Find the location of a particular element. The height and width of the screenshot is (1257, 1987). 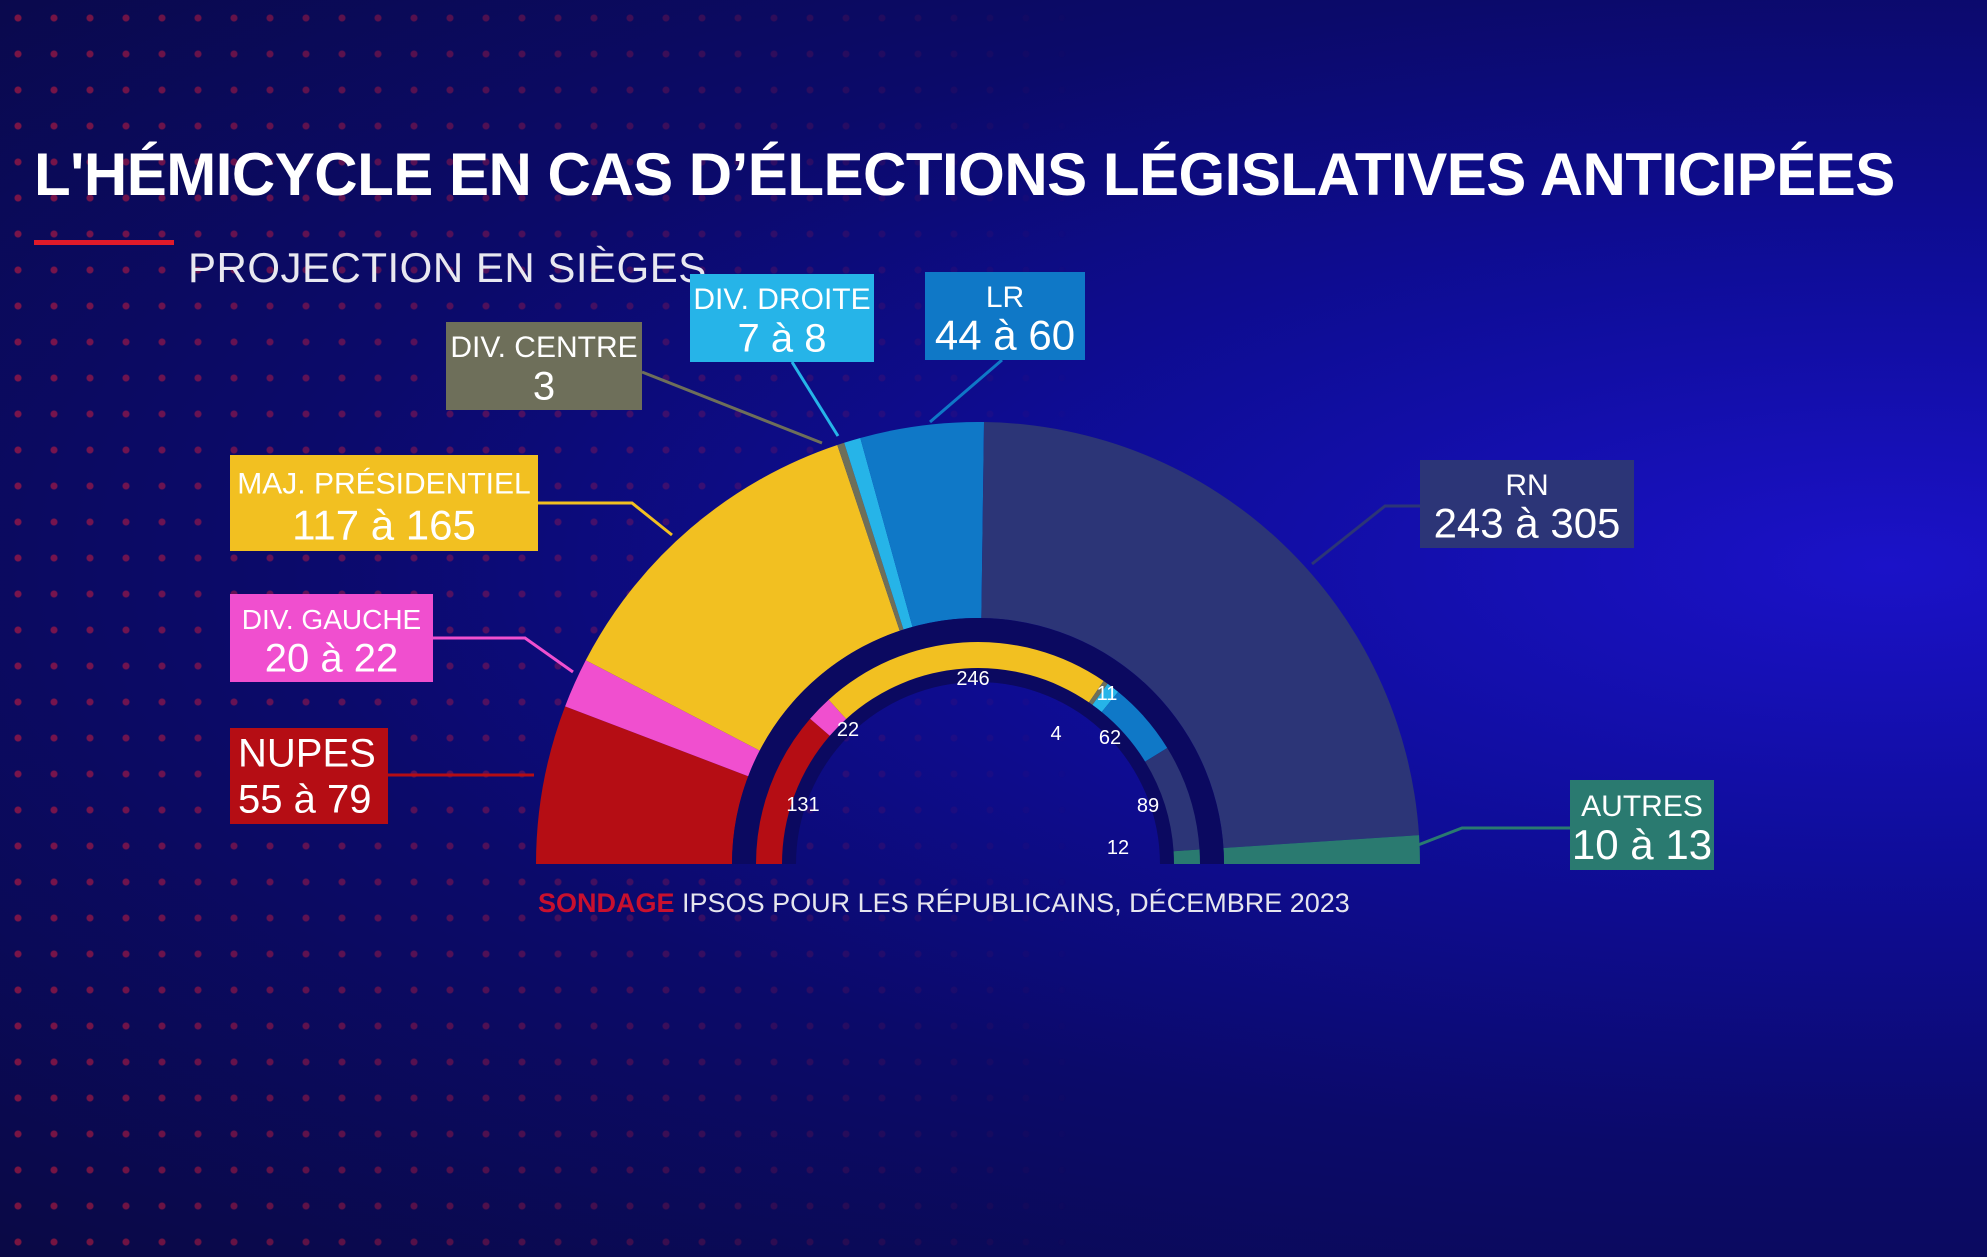

outer-arc-autres is located at coordinates (1321, 849).